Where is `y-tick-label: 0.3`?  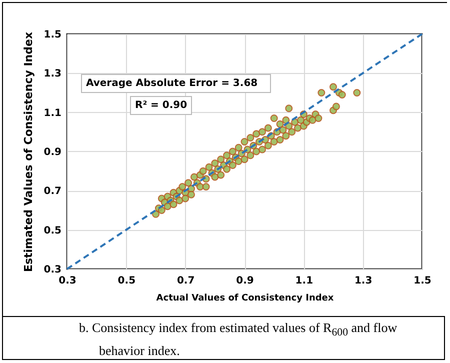
y-tick-label: 0.3 is located at coordinates (53, 270).